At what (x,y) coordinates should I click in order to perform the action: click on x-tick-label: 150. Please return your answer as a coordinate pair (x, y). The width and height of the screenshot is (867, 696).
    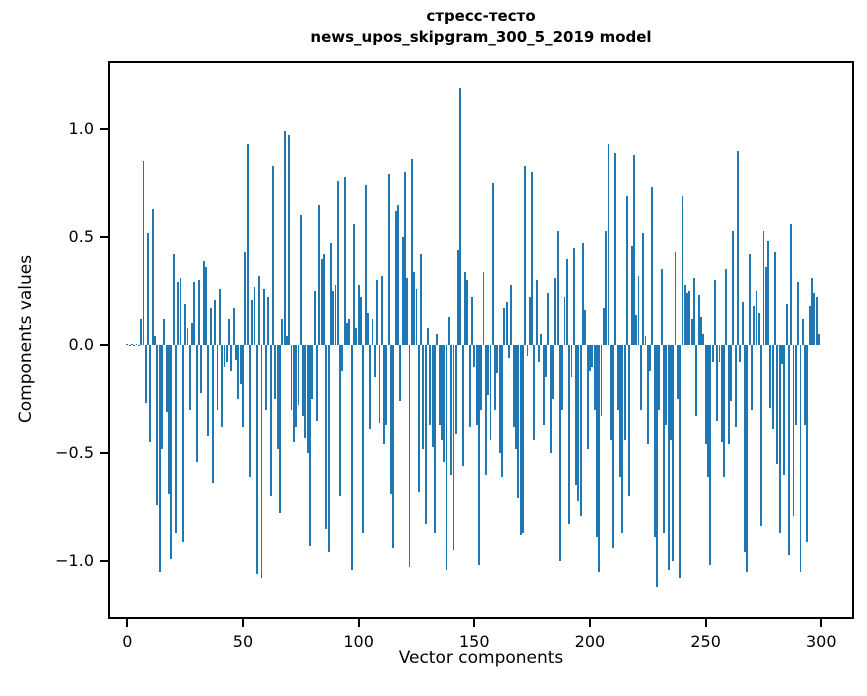
    Looking at the image, I should click on (474, 641).